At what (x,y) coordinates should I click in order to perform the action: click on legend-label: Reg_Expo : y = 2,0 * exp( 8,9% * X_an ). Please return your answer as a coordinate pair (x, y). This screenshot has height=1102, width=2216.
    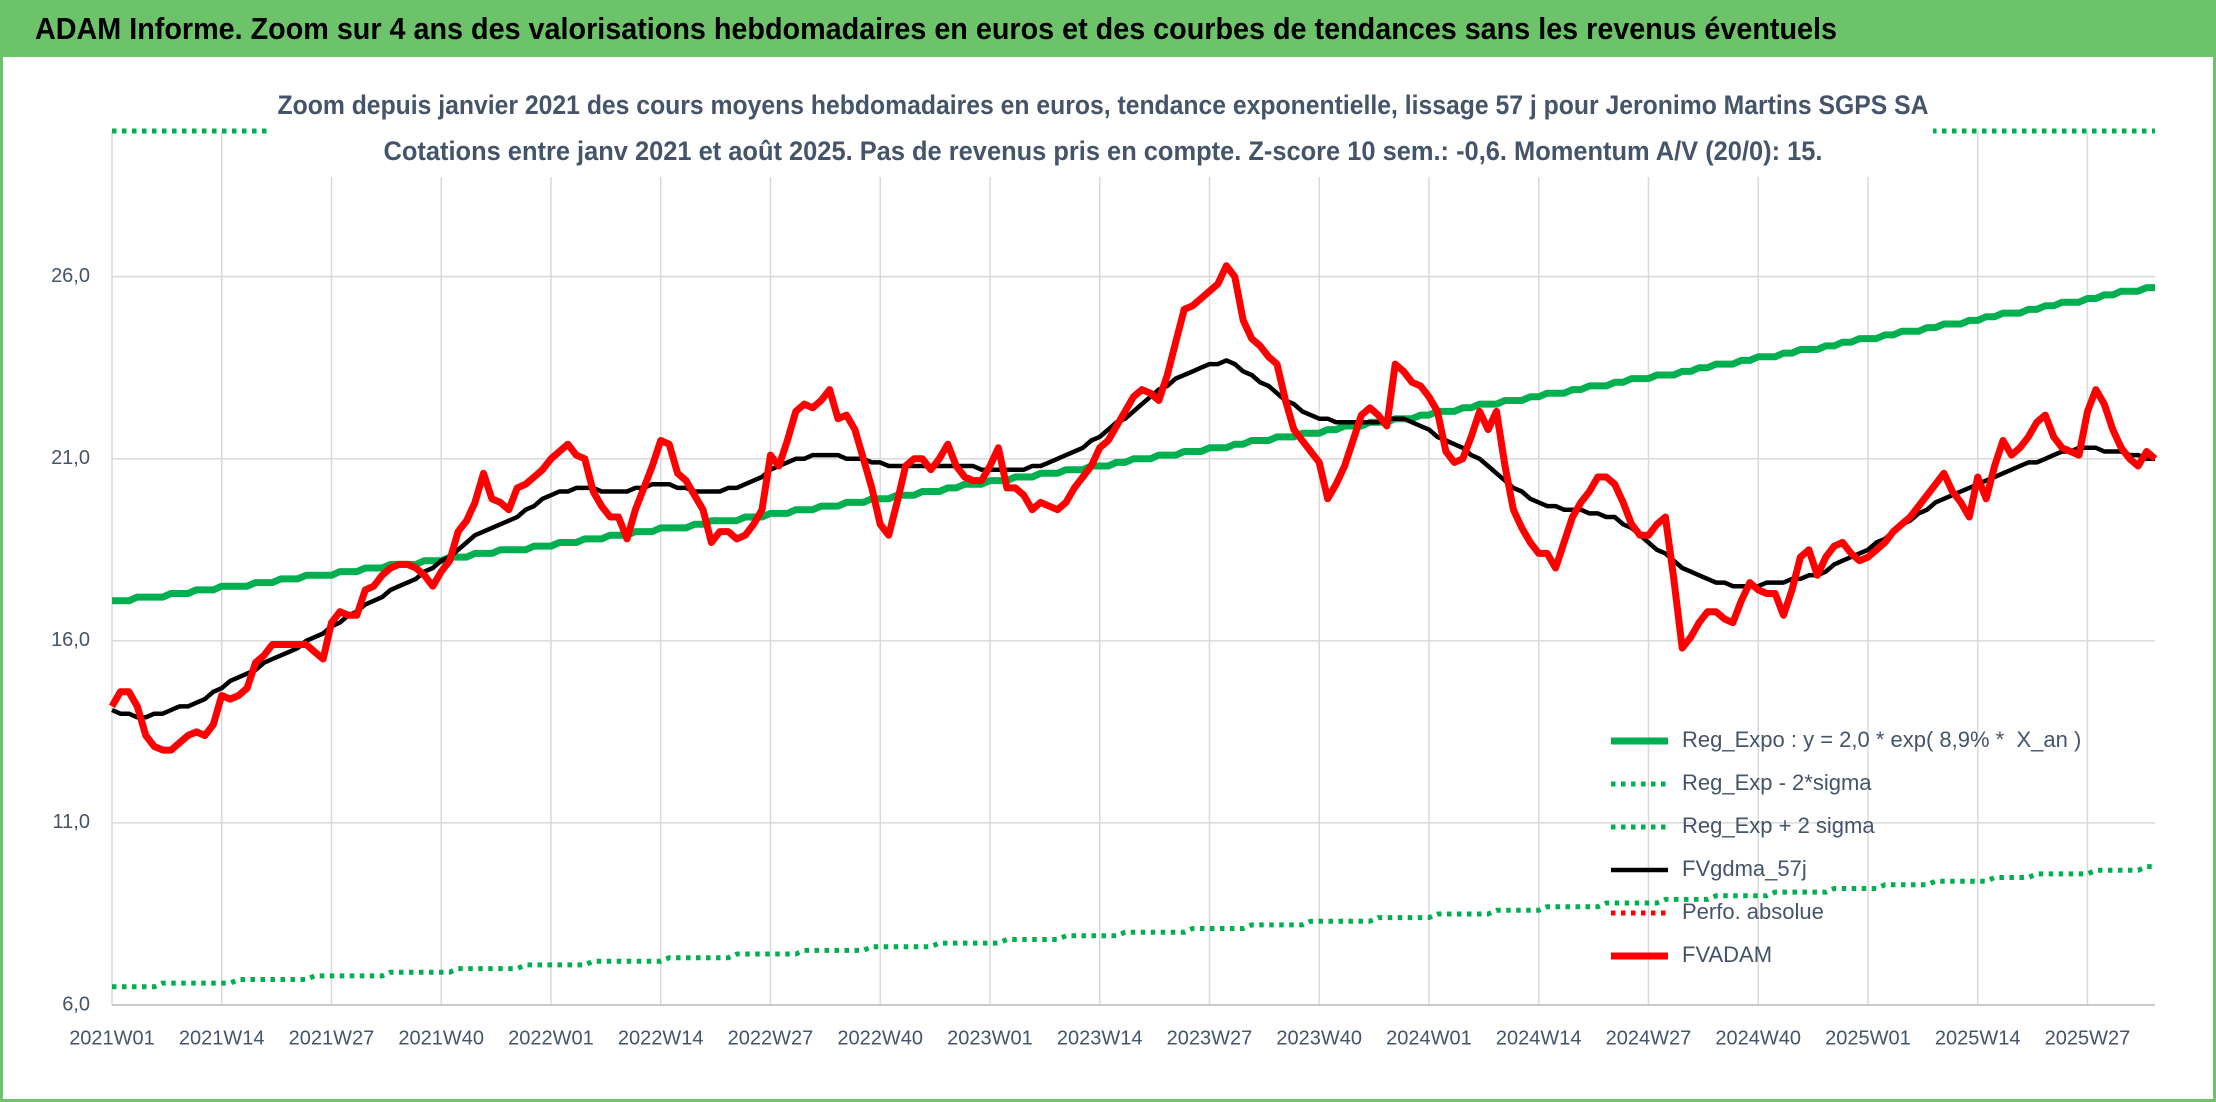
    Looking at the image, I should click on (1881, 739).